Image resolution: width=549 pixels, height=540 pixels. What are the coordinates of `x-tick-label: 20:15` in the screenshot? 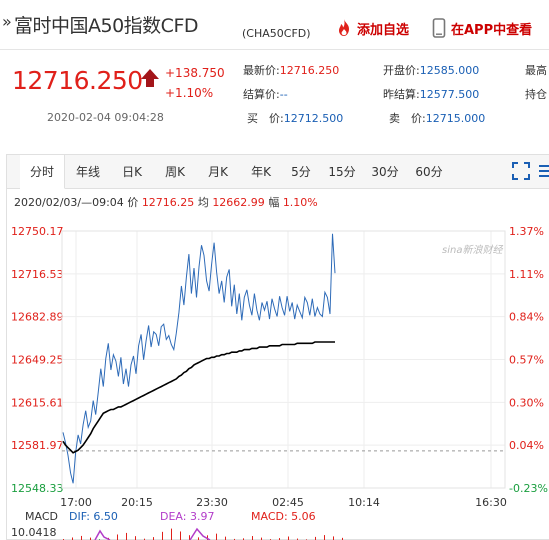 It's located at (137, 502).